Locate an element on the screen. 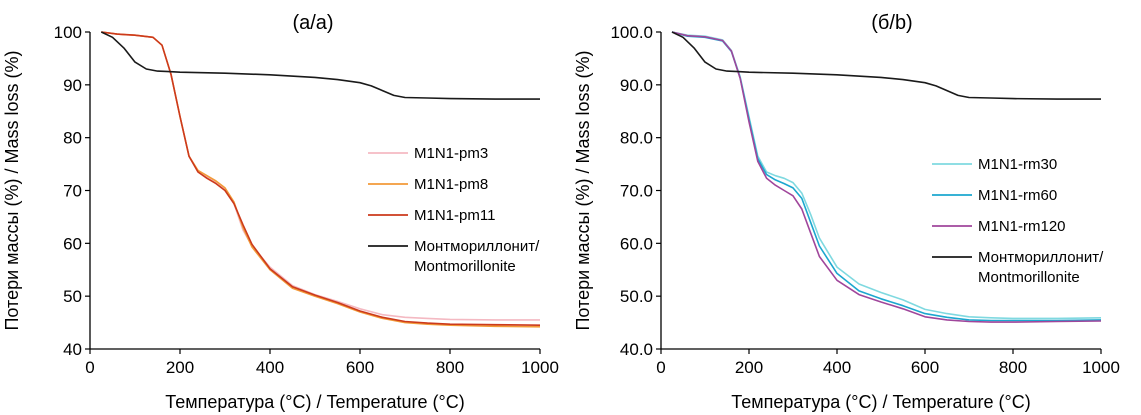 This screenshot has height=415, width=1141. y-tick-label: 70 is located at coordinates (72, 191).